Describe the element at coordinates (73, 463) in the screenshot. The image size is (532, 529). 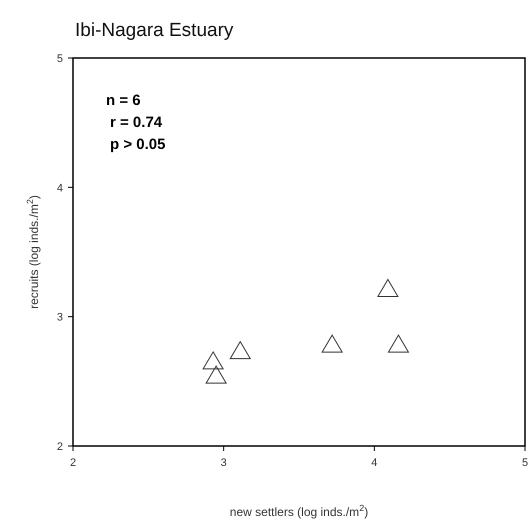
I see `x-tick-label: 2` at that location.